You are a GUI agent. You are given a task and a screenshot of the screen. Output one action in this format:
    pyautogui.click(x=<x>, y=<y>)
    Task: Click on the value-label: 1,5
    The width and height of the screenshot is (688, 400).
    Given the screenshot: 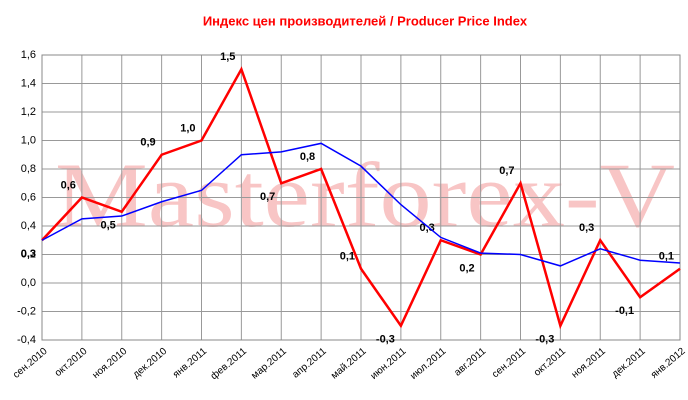 What is the action you would take?
    pyautogui.click(x=227, y=57)
    